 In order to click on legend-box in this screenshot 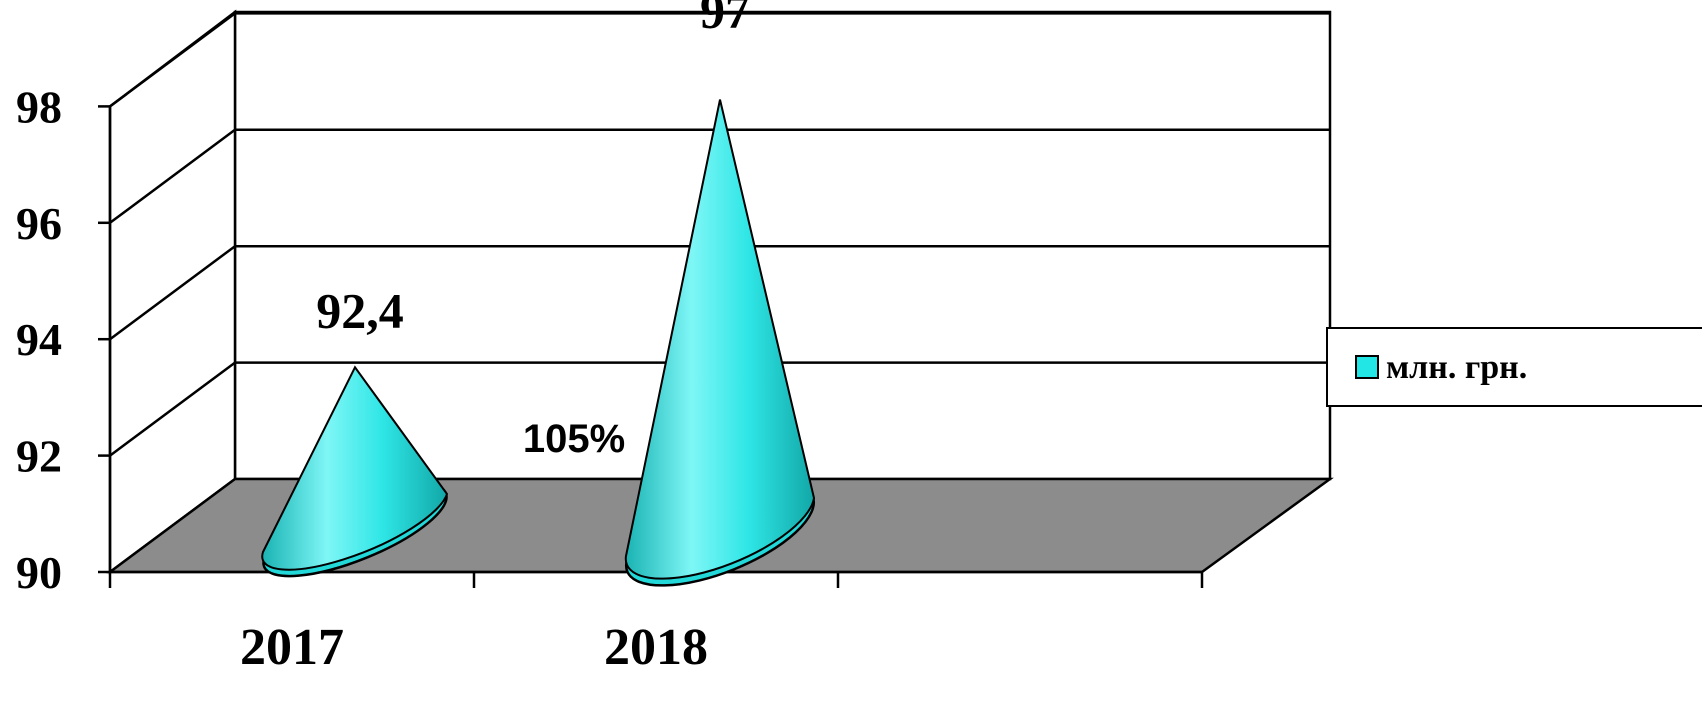, I will do `click(1514, 367)`.